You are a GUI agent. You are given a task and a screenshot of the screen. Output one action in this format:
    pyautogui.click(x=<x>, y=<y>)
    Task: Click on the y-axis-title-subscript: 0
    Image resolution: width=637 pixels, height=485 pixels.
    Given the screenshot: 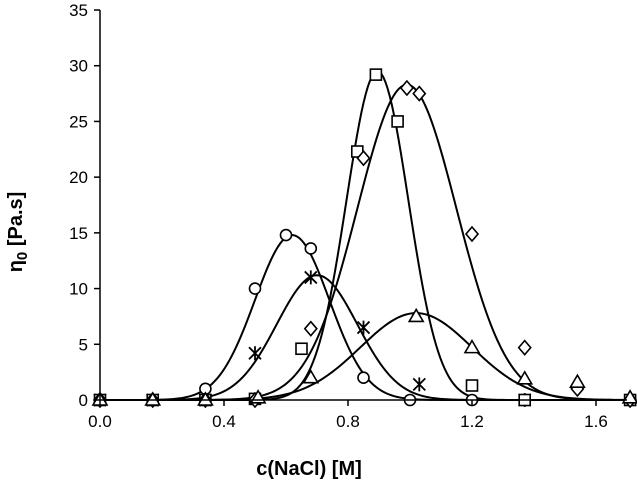 What is the action you would take?
    pyautogui.click(x=22, y=256)
    